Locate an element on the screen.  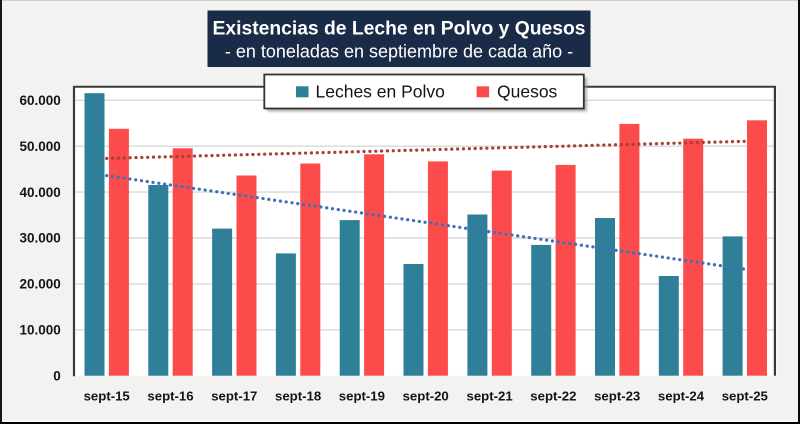
svg-text: sept-24 is located at coordinates (681, 396).